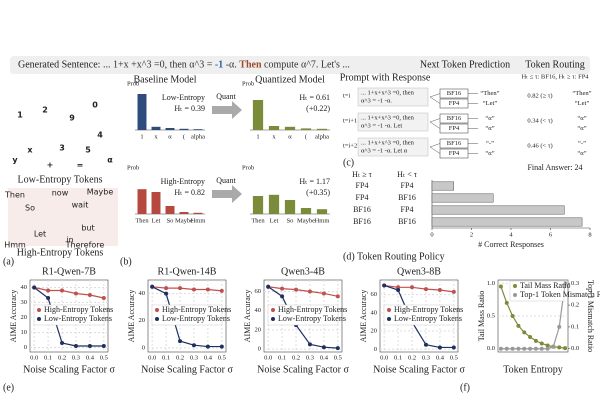  I want to click on legend-label: Low-Entropy Tokens, so click(196, 318).